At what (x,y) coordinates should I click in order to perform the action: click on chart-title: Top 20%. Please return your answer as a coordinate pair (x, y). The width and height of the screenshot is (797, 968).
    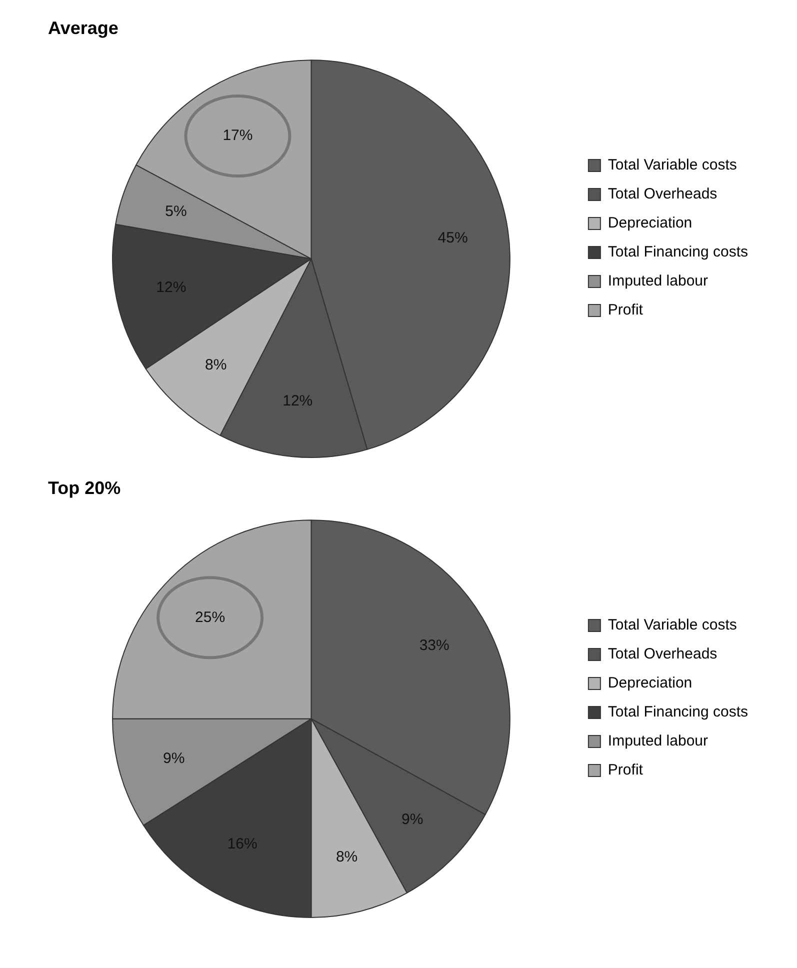
    Looking at the image, I should click on (84, 488).